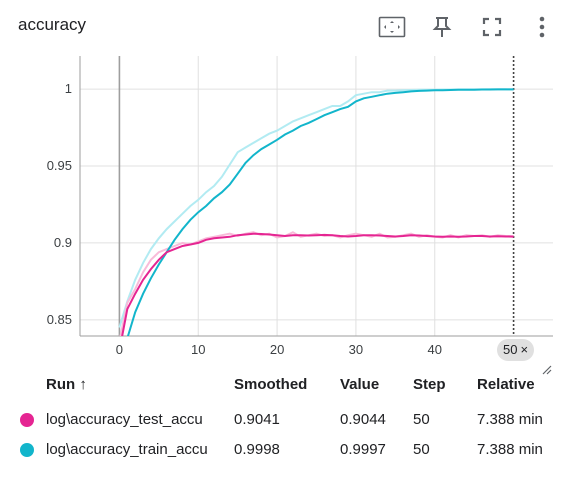 Image resolution: width=575 pixels, height=477 pixels. Describe the element at coordinates (360, 384) in the screenshot. I see `header-value: Value` at that location.